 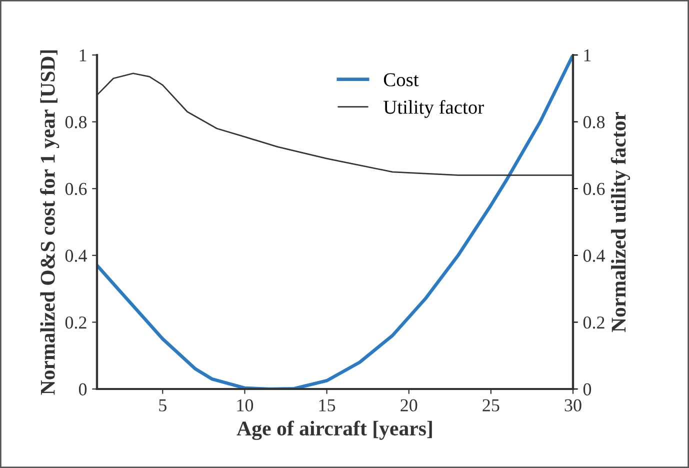 I want to click on y2-tick-label: 1, so click(x=587, y=55).